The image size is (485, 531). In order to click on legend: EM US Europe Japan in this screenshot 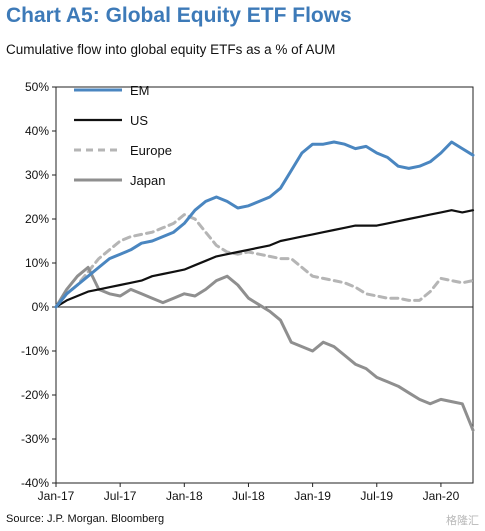, I will do `click(123, 135)`.